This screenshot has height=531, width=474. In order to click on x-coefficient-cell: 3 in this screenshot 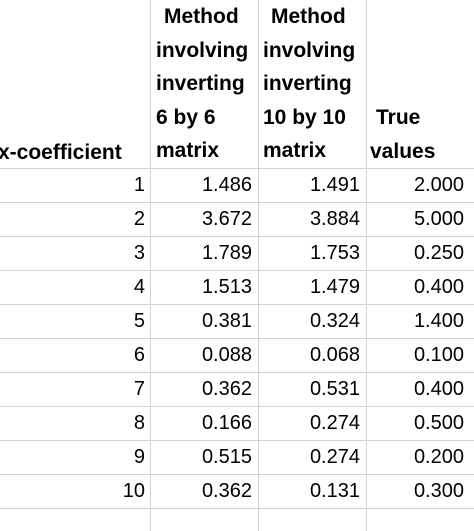, I will do `click(139, 253)`.